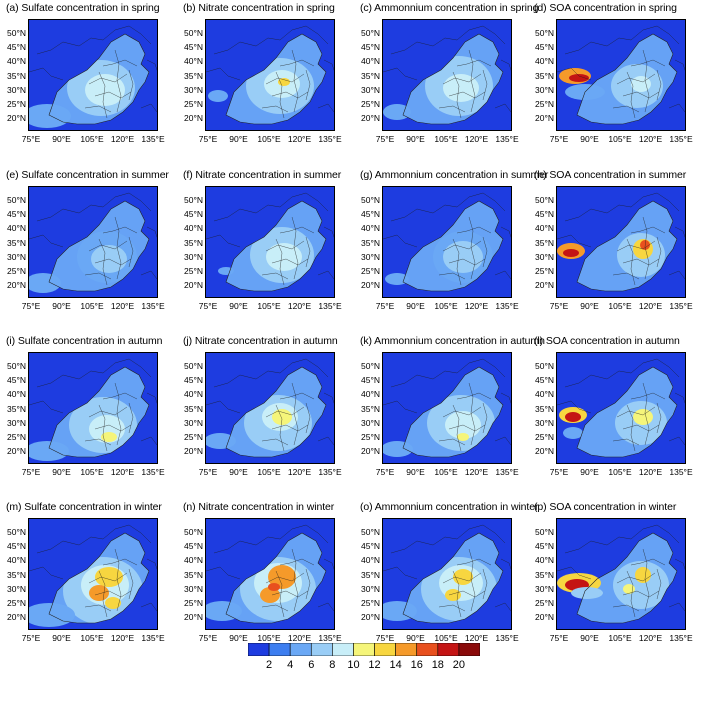  Describe the element at coordinates (610, 175) in the screenshot. I see `panel-title: (h) SOA concentration in summer` at that location.